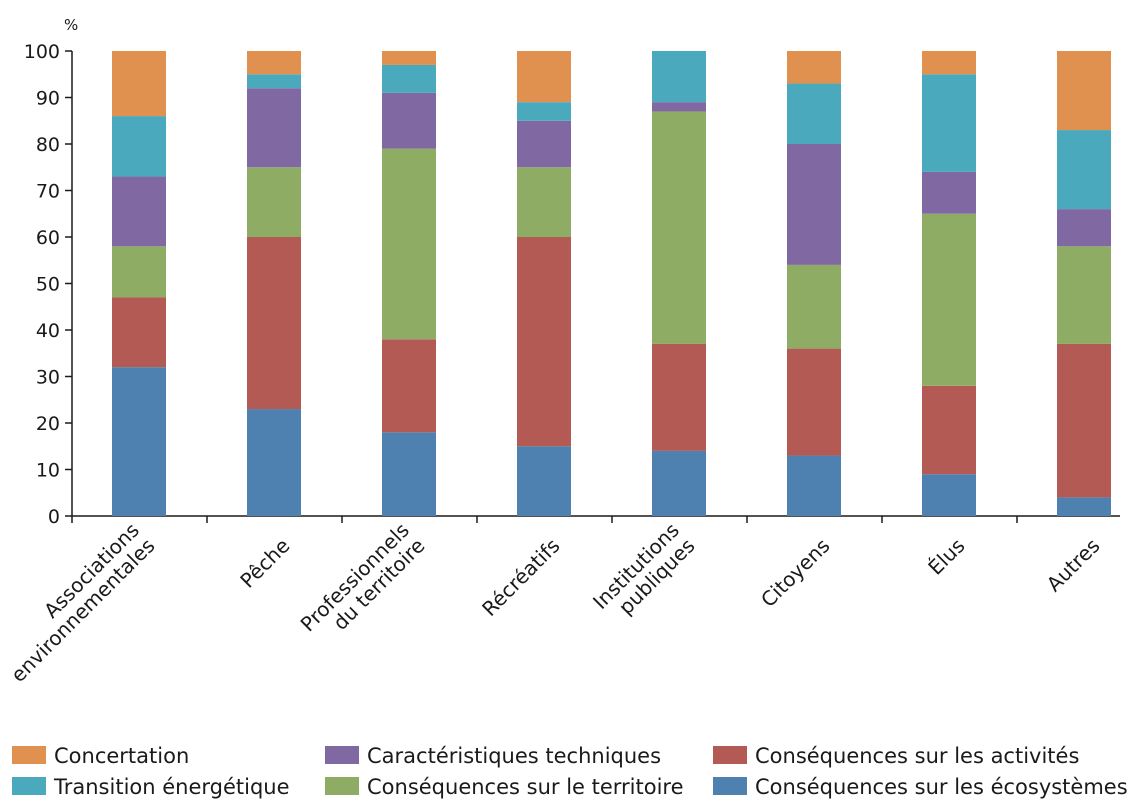  I want to click on x-tick-label-line: environnementales, so click(82, 610).